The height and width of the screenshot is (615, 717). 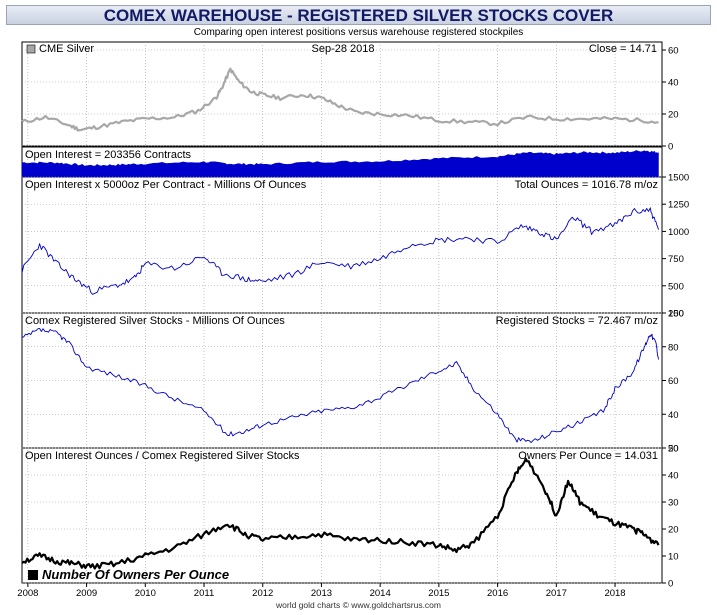 What do you see at coordinates (676, 286) in the screenshot?
I see `y-tick-label: 500` at bounding box center [676, 286].